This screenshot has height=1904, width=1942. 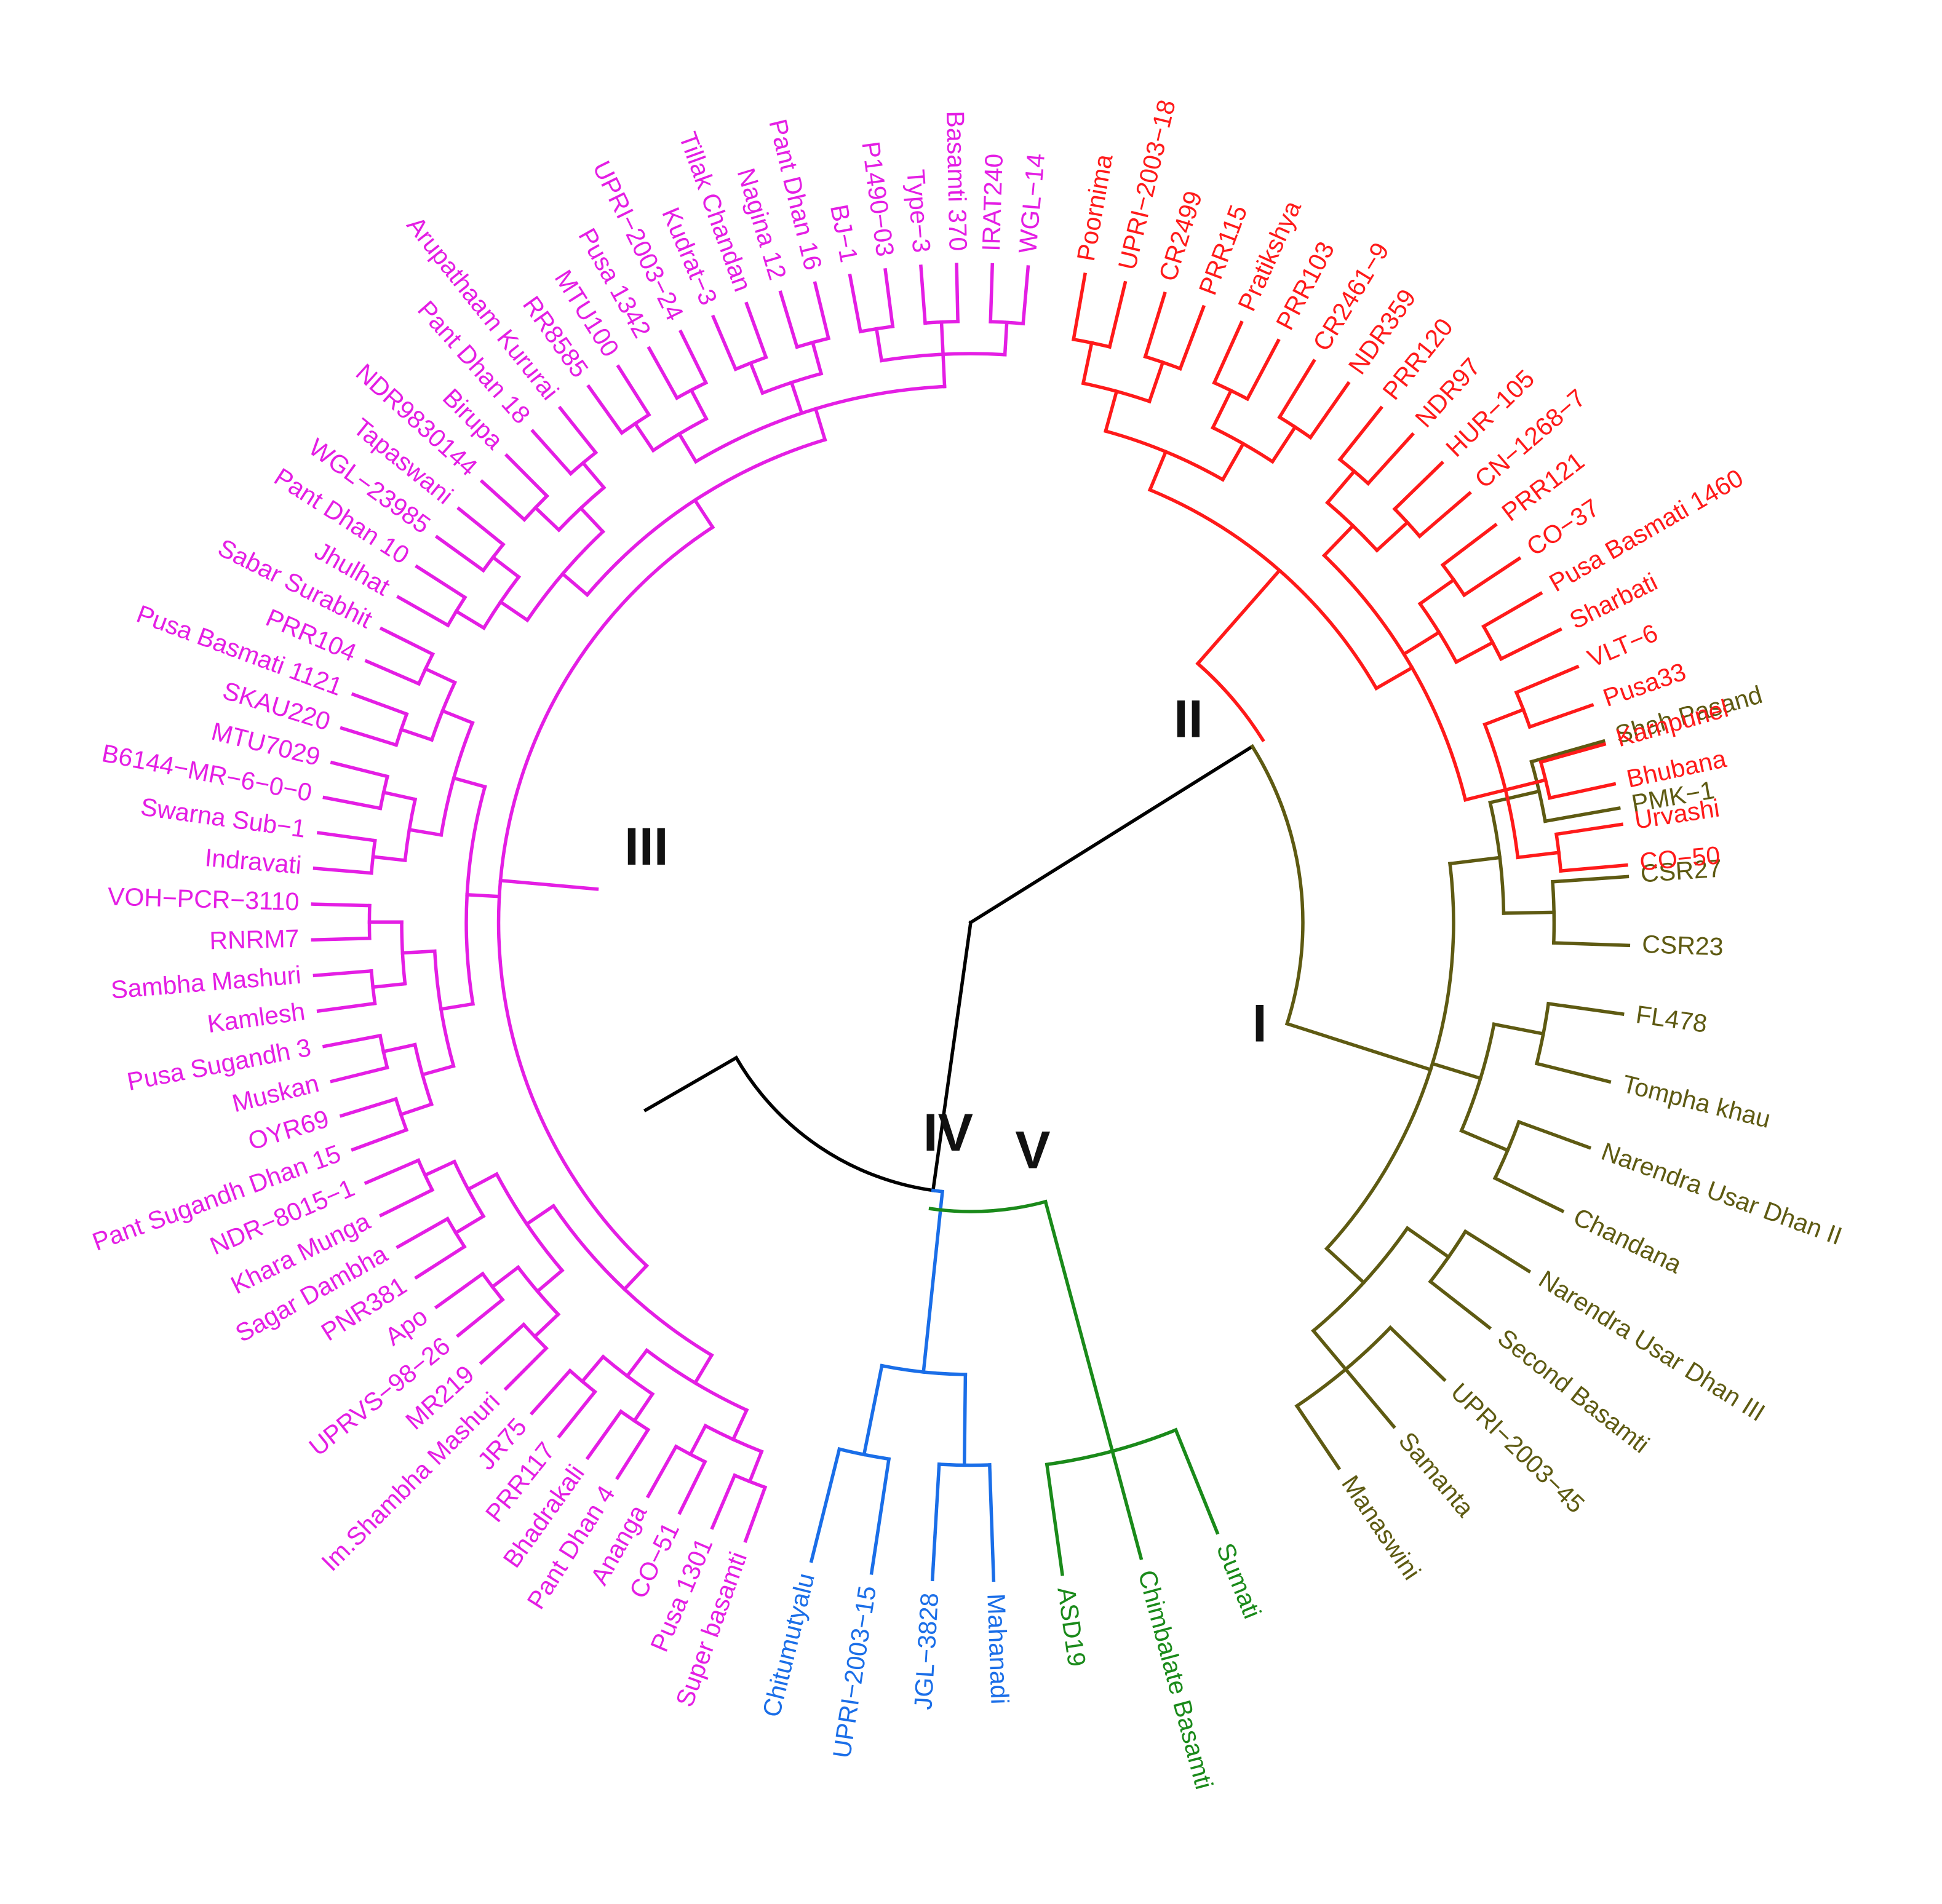 What do you see at coordinates (938, 1191) in the screenshot?
I see `cluster-arc-IV` at bounding box center [938, 1191].